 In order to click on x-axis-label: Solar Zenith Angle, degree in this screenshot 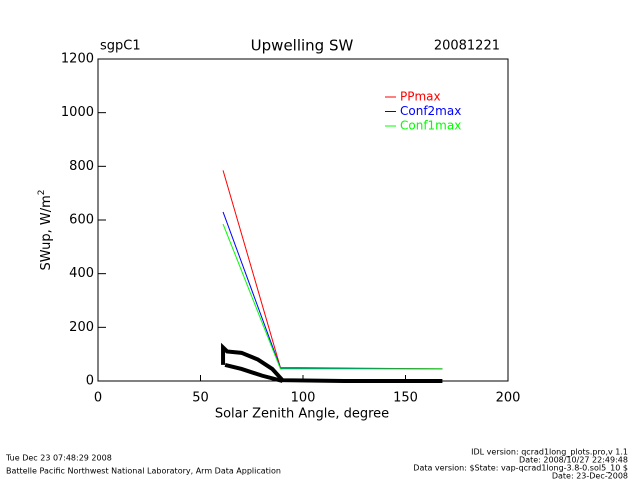, I will do `click(302, 414)`.